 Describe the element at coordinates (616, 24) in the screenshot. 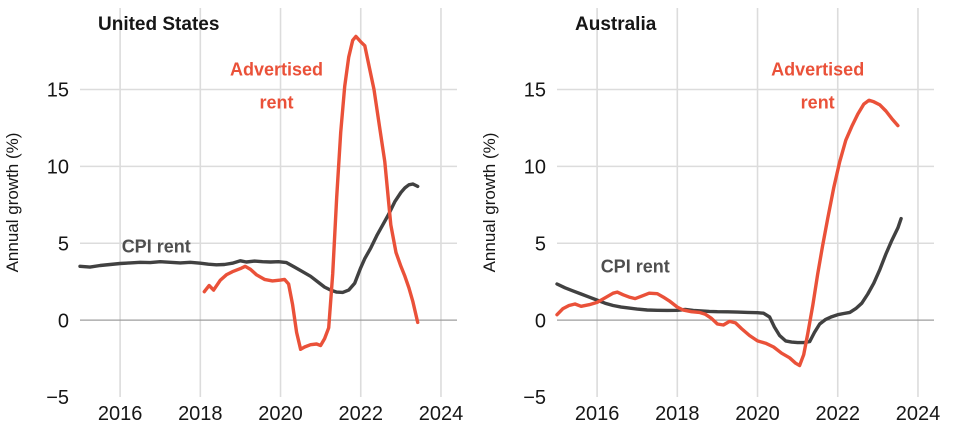

I see `chart-title: Australia` at that location.